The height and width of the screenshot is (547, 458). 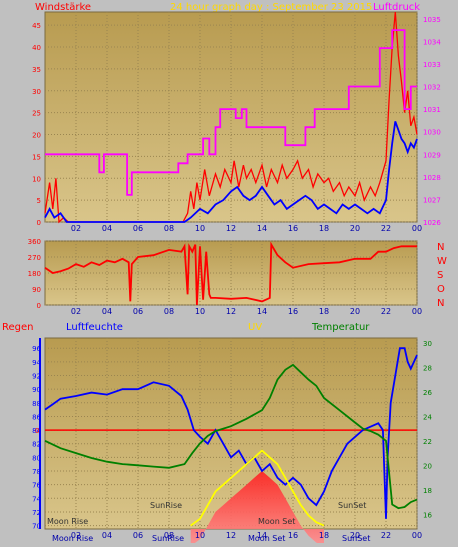 I want to click on y-right-tick-label: 16, so click(x=427, y=515).